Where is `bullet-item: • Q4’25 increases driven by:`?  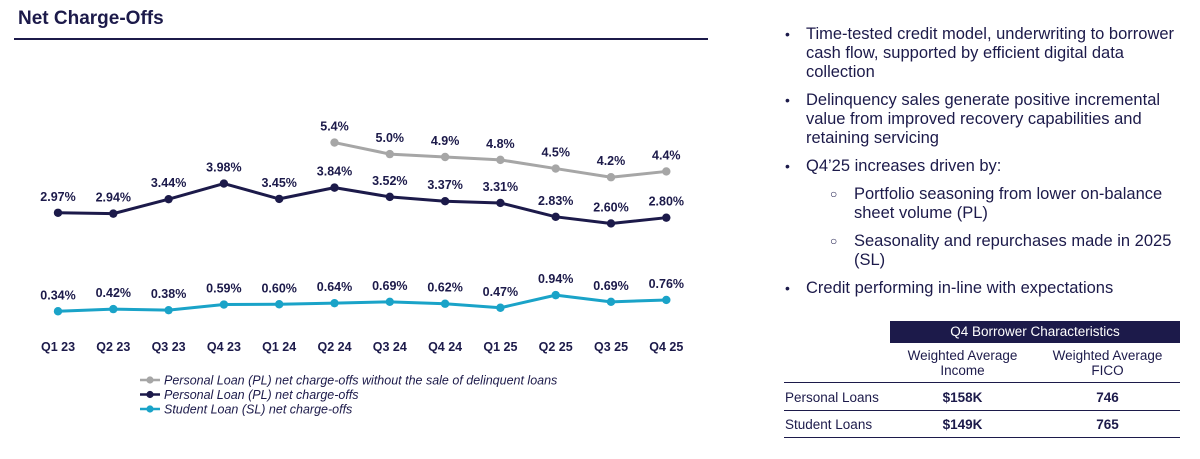 bullet-item: • Q4’25 increases driven by: is located at coordinates (989, 166).